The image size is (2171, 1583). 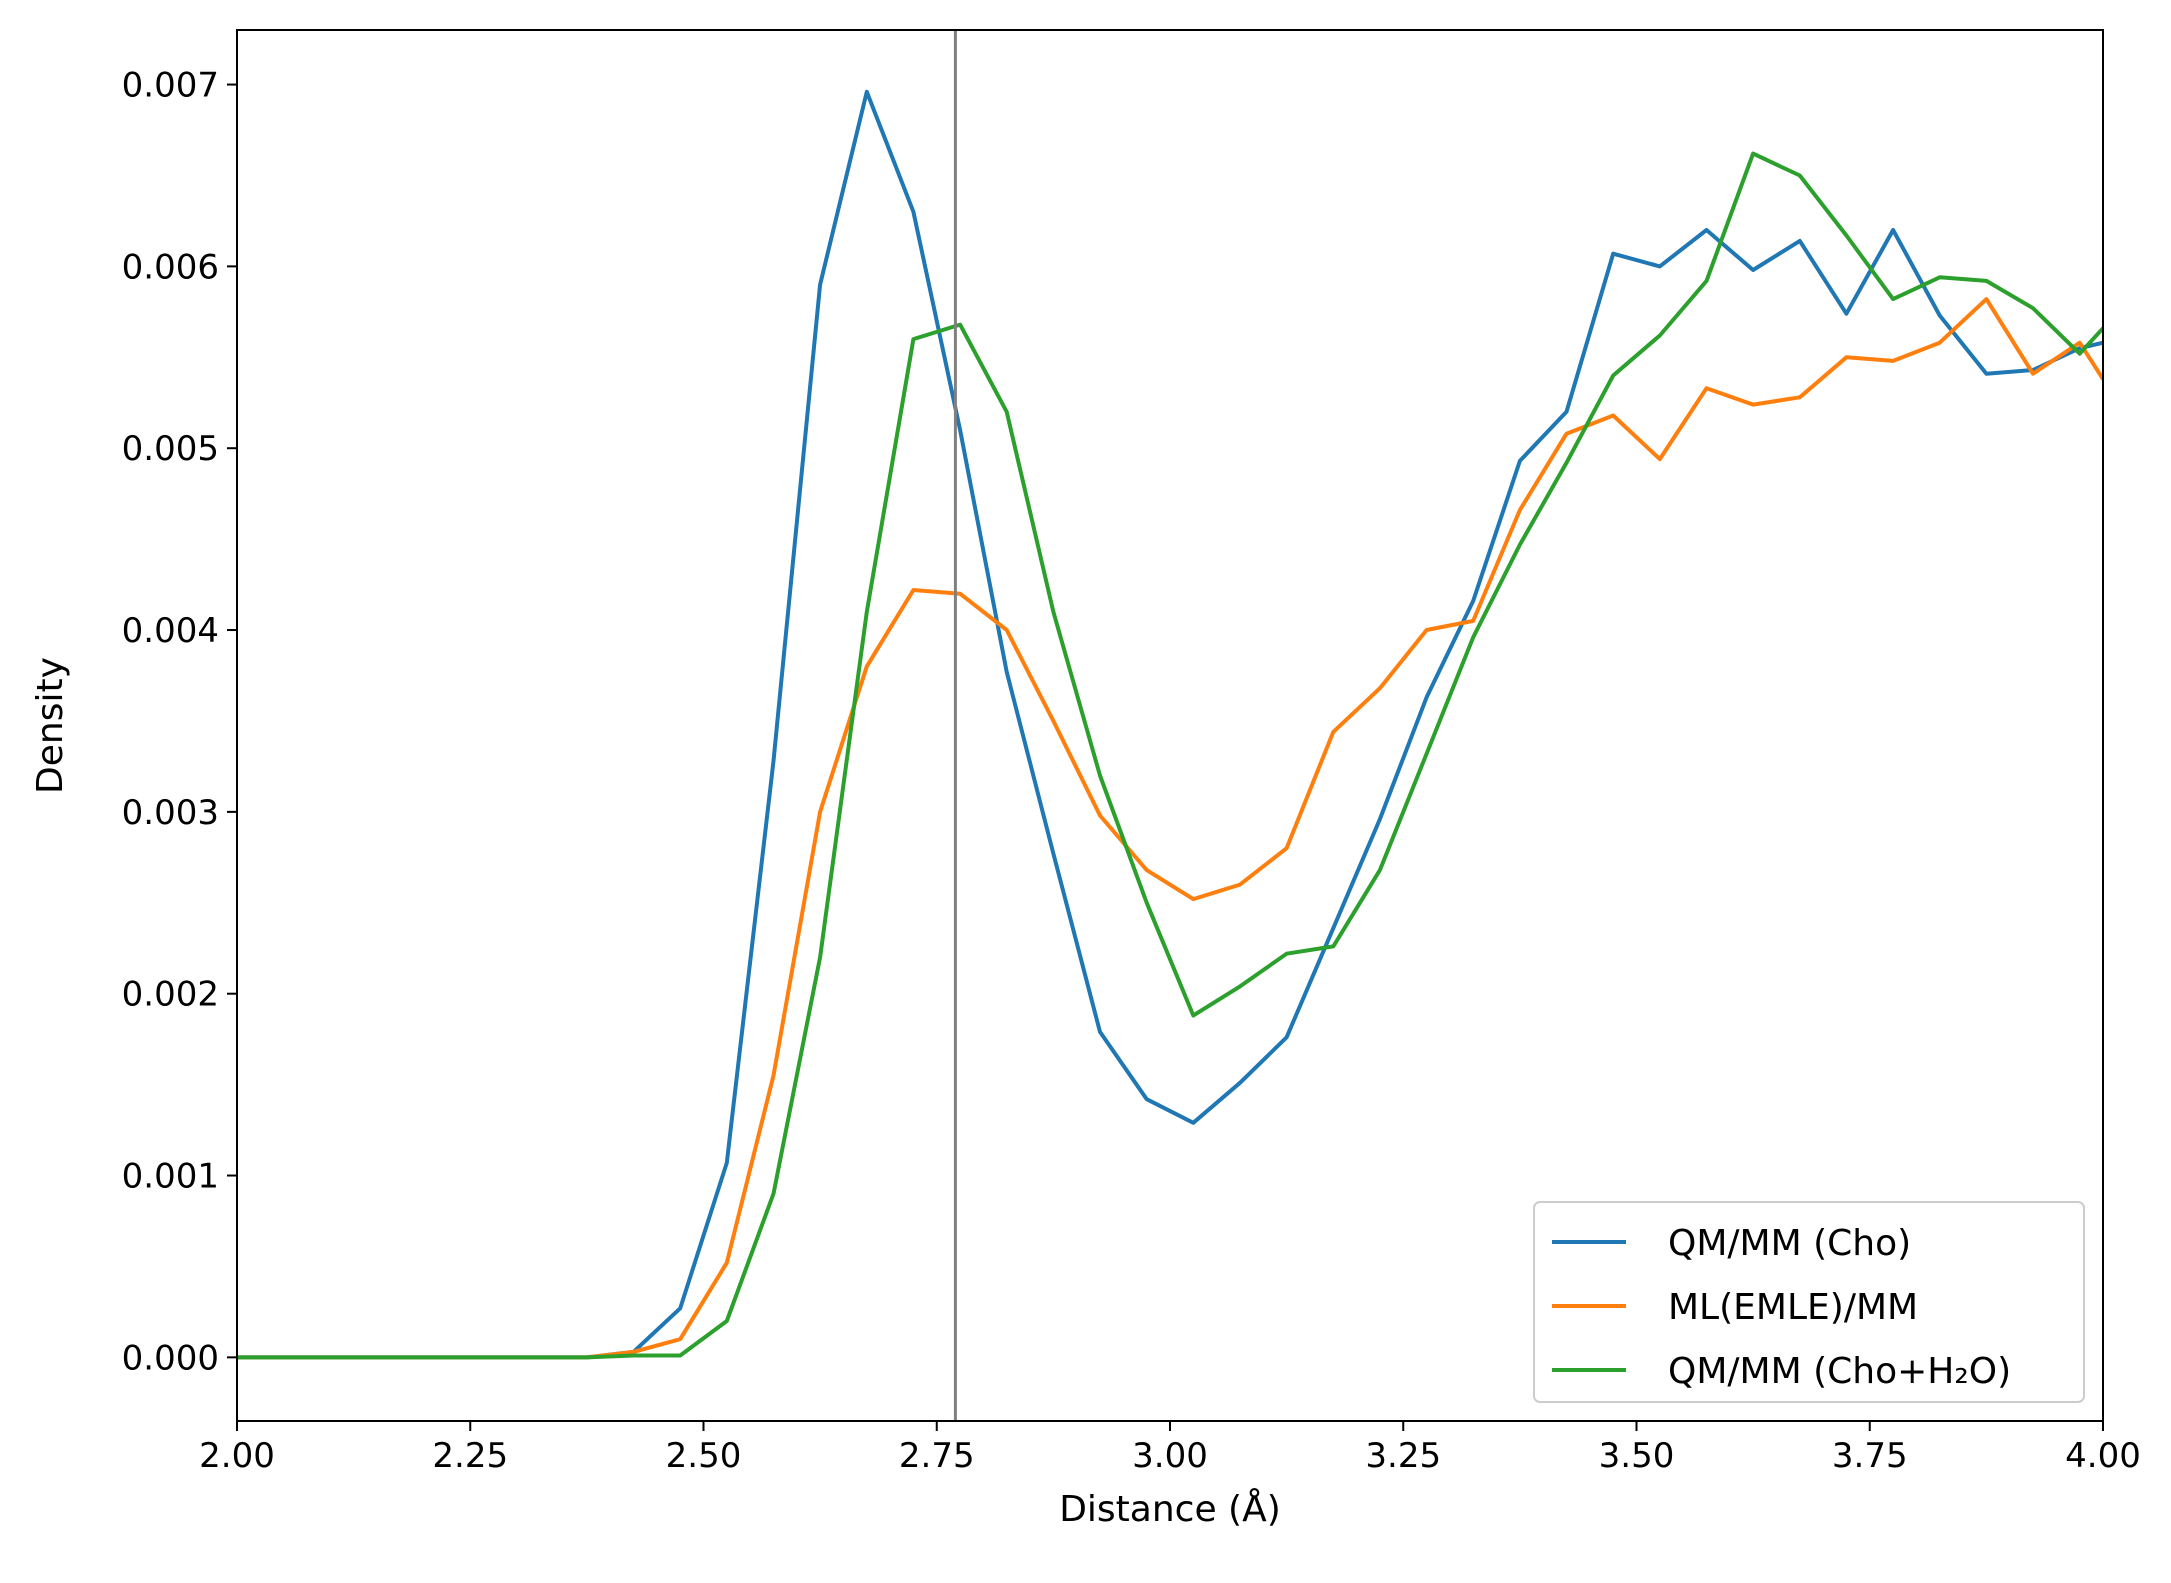 What do you see at coordinates (170, 813) in the screenshot?
I see `y-tick-label: 0.003` at bounding box center [170, 813].